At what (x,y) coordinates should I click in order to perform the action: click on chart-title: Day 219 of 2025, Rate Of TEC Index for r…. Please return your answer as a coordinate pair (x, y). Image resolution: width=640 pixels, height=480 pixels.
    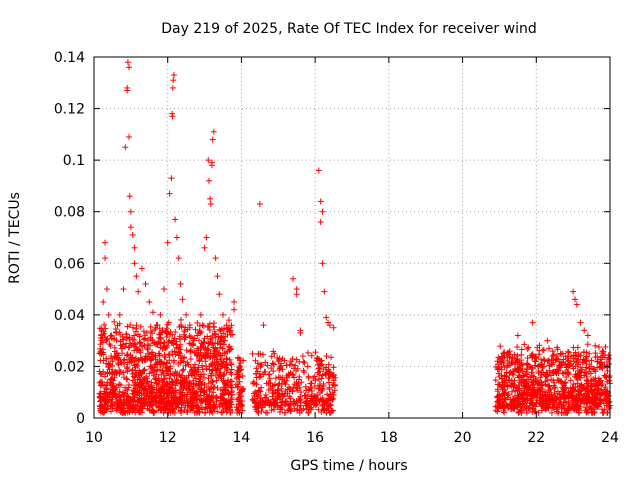
    Looking at the image, I should click on (348, 29).